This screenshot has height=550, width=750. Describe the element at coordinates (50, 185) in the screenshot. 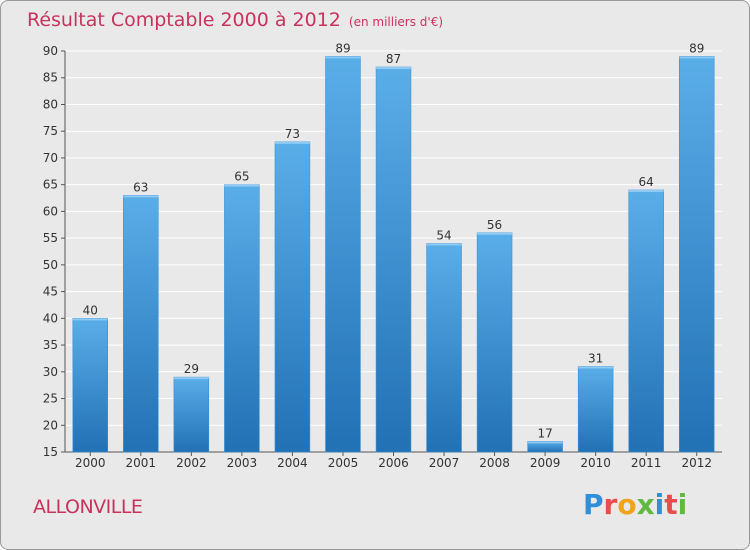

I see `y-tick-label: 65` at that location.